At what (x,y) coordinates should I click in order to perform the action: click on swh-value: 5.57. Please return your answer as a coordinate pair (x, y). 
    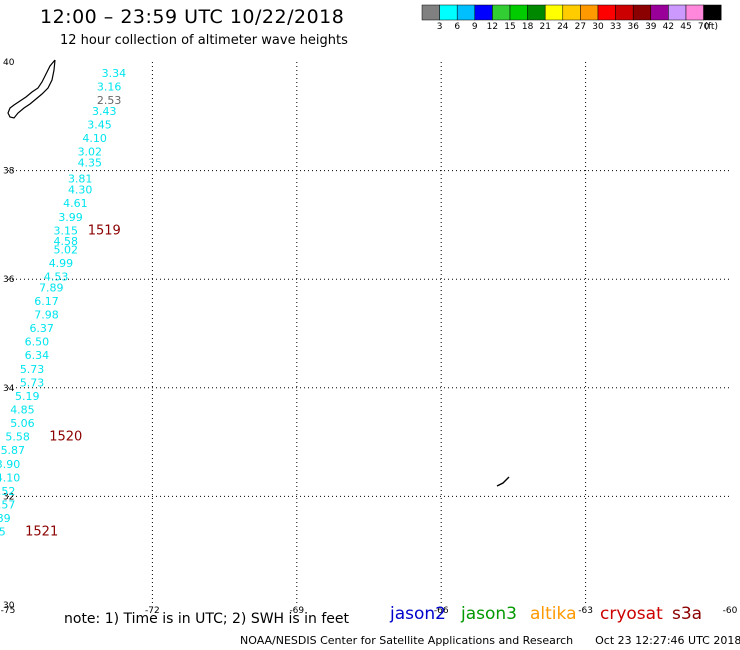
    Looking at the image, I should click on (7, 505).